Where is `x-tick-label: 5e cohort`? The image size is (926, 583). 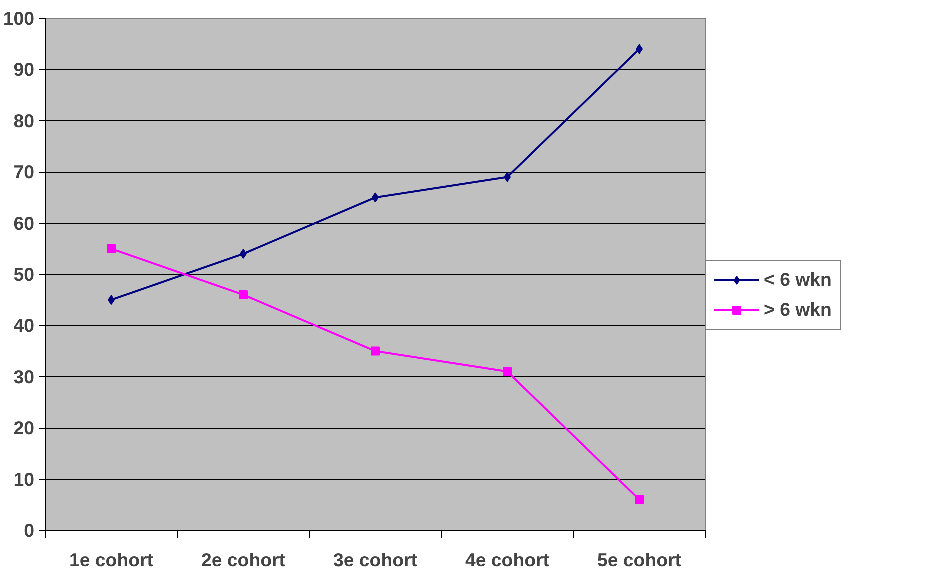
x-tick-label: 5e cohort is located at coordinates (640, 560).